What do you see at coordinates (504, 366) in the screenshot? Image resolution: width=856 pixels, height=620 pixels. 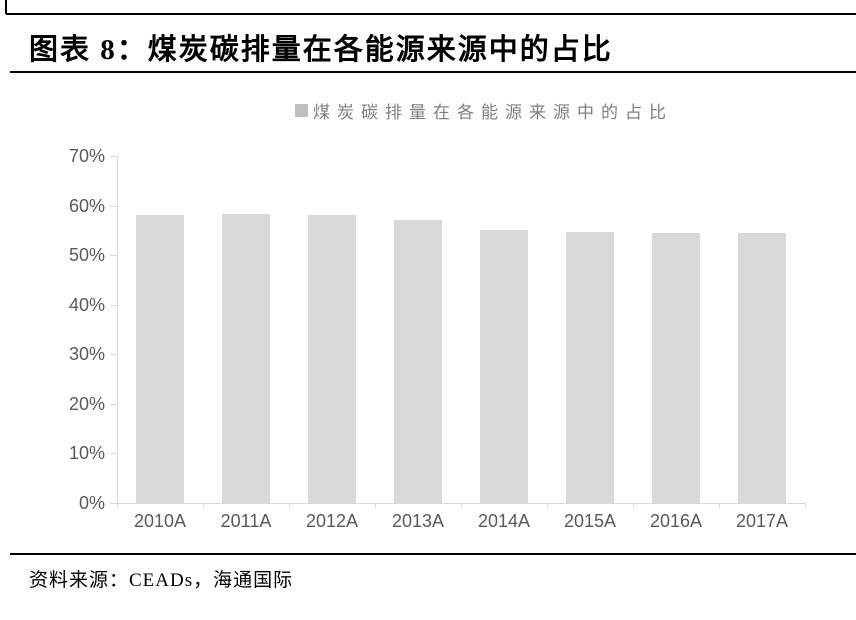 I see `bar-2014A` at bounding box center [504, 366].